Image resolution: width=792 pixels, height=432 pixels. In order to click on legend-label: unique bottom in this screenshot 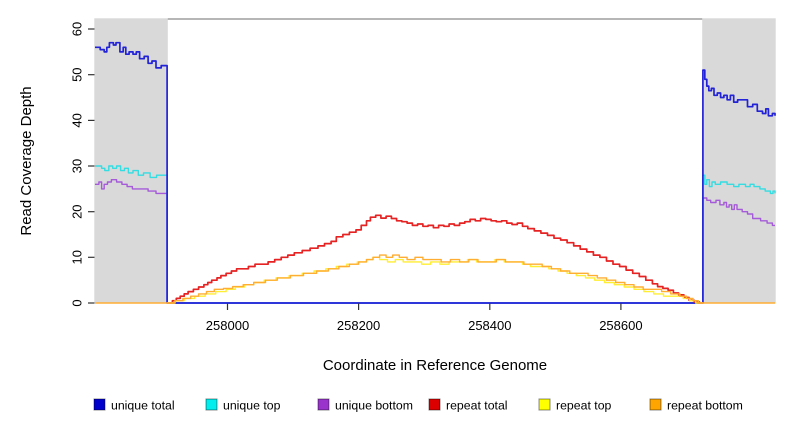, I will do `click(374, 406)`.